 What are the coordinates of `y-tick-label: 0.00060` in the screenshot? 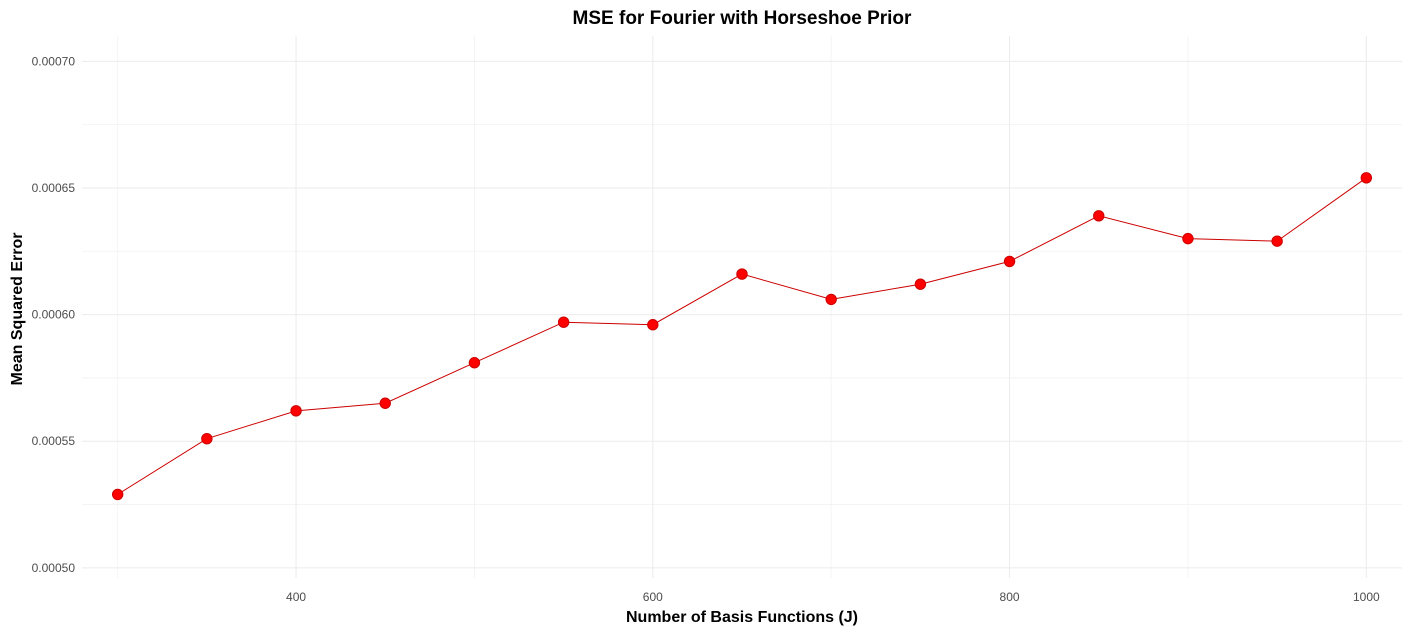 It's located at (54, 315).